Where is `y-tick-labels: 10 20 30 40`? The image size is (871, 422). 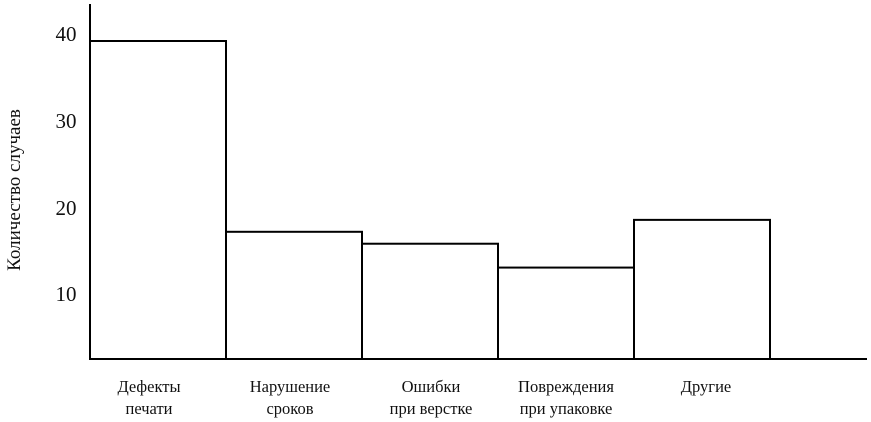
y-tick-labels: 10 20 30 40 is located at coordinates (66, 164).